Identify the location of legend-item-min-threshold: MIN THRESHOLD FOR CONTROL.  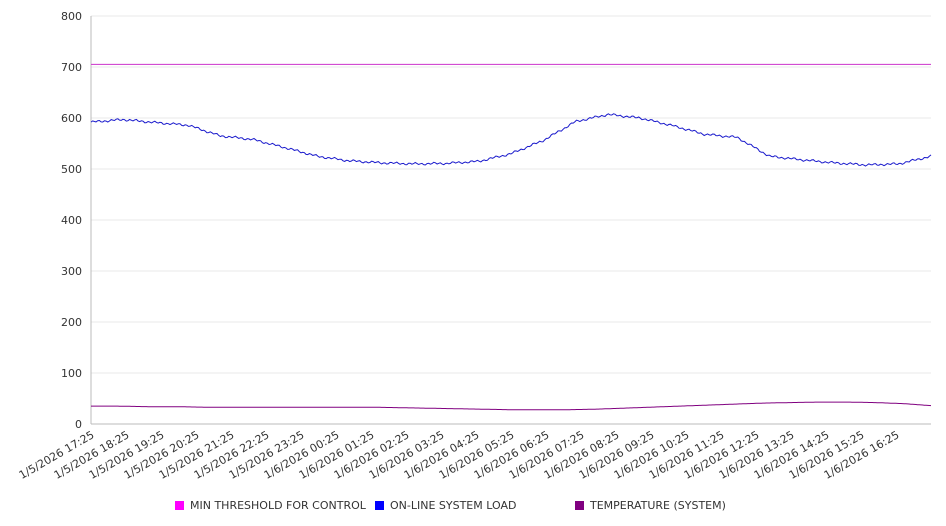
(270, 505).